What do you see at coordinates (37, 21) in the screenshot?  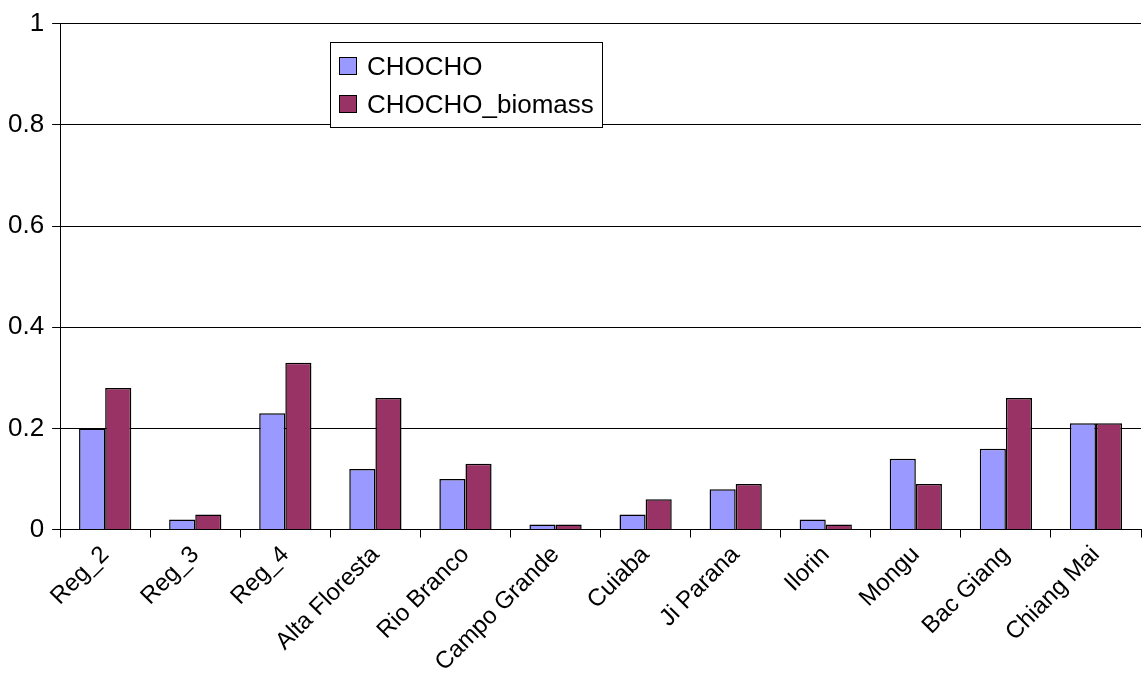 I see `y-tick-label: 1` at bounding box center [37, 21].